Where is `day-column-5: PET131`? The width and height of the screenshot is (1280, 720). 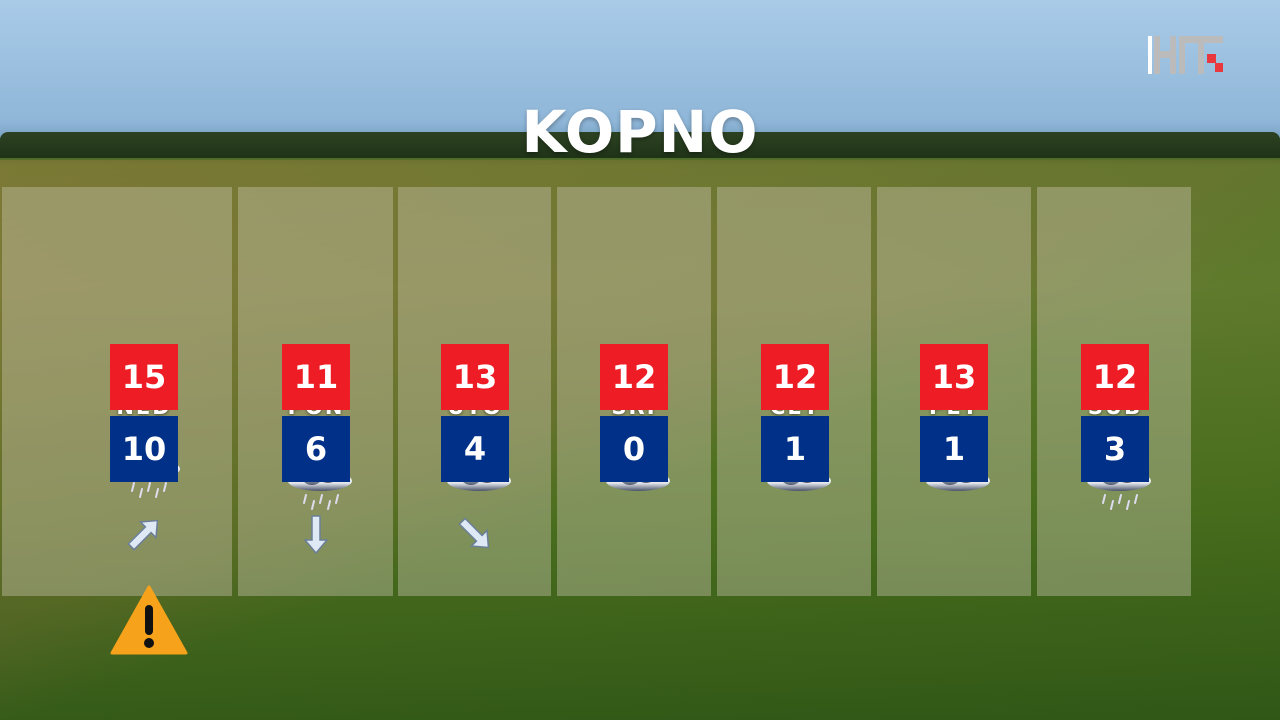 day-column-5: PET131 is located at coordinates (954, 391).